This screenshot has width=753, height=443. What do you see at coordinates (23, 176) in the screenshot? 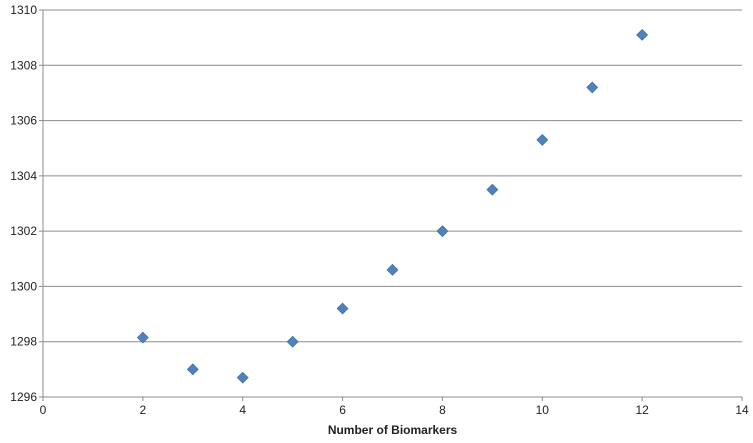
I see `y-tick-label-1304: 1304` at bounding box center [23, 176].